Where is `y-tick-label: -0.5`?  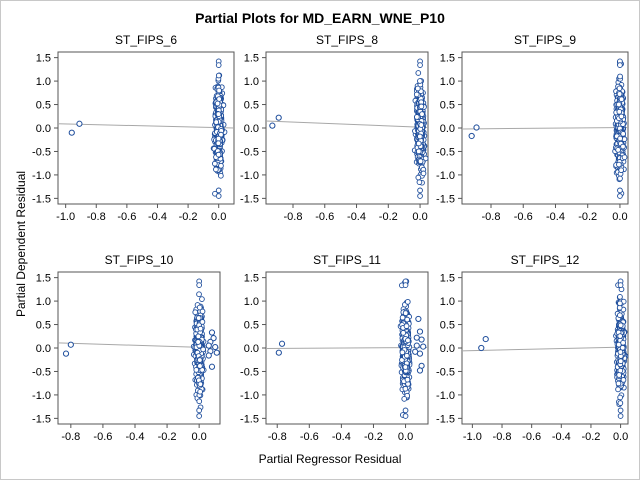
y-tick-label: -0.5 is located at coordinates (41, 152).